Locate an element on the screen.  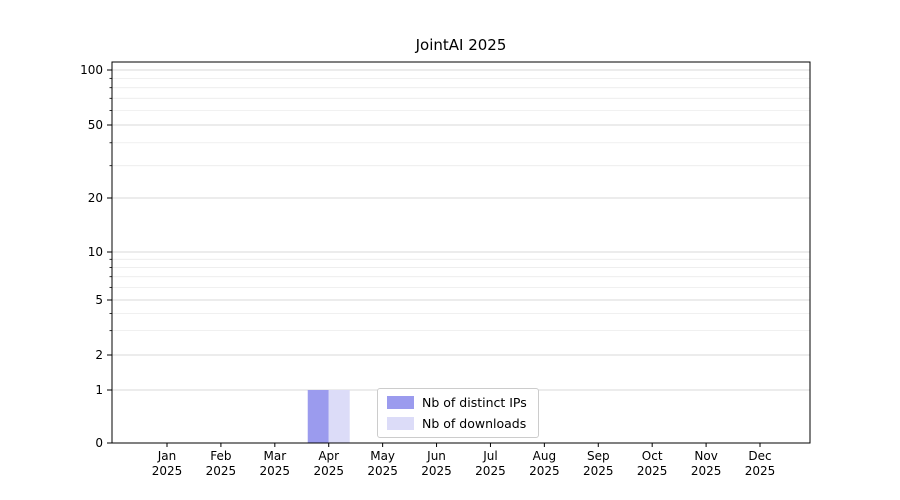
x-tick-label: Sep 2025 is located at coordinates (598, 463).